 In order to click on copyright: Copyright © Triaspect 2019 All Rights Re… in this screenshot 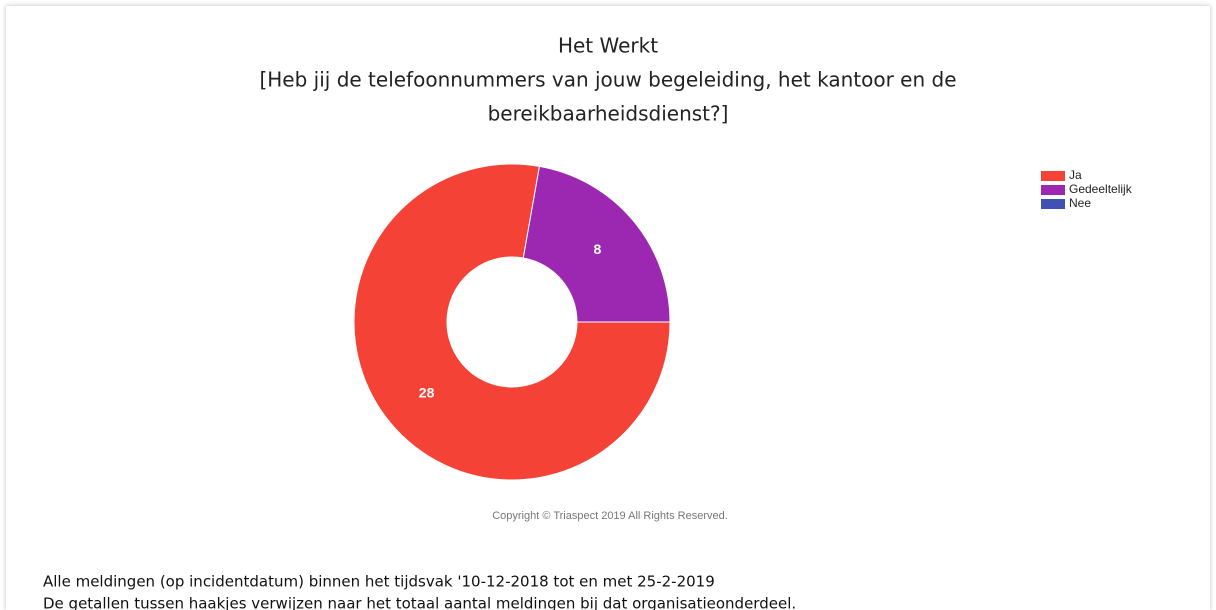, I will do `click(610, 516)`.